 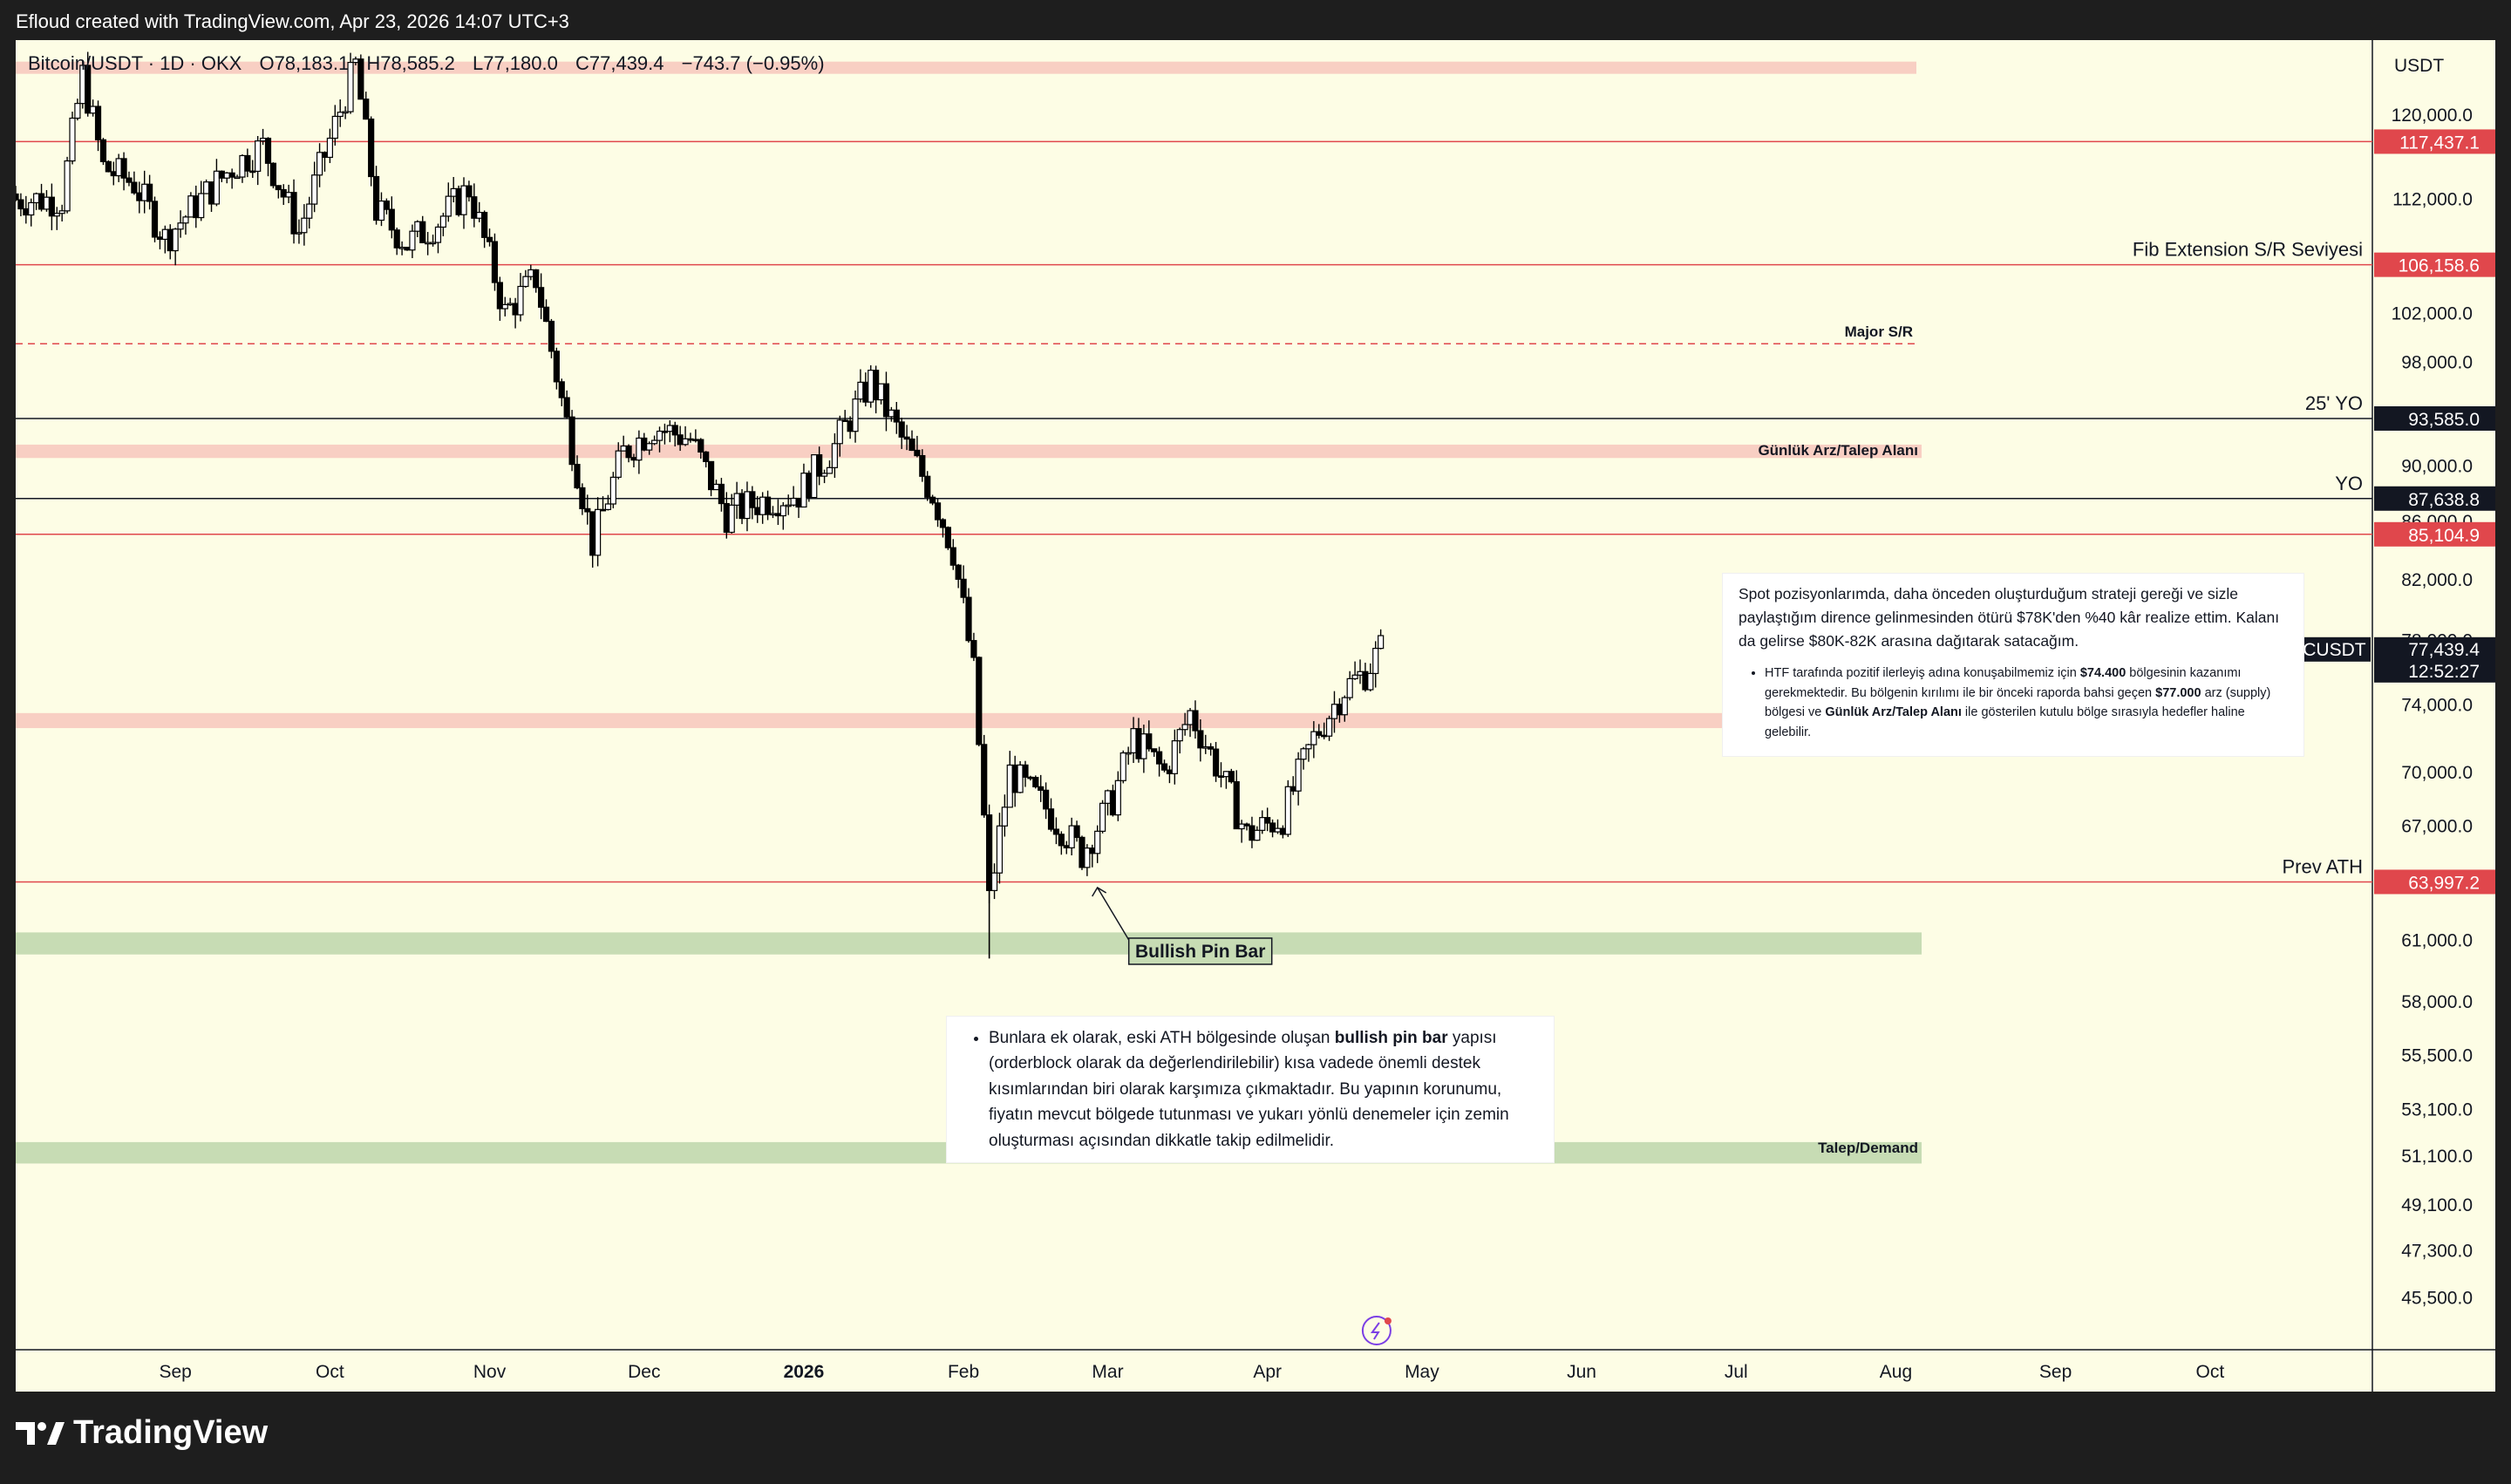 What do you see at coordinates (2432, 200) in the screenshot?
I see `y-tick-label: 112,000.0` at bounding box center [2432, 200].